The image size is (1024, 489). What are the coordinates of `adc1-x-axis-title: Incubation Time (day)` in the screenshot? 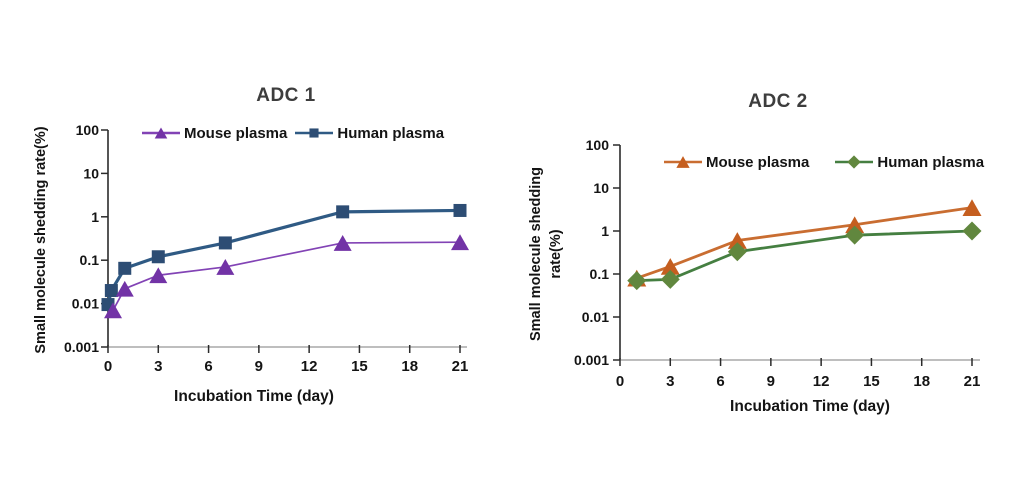 It's located at (254, 396).